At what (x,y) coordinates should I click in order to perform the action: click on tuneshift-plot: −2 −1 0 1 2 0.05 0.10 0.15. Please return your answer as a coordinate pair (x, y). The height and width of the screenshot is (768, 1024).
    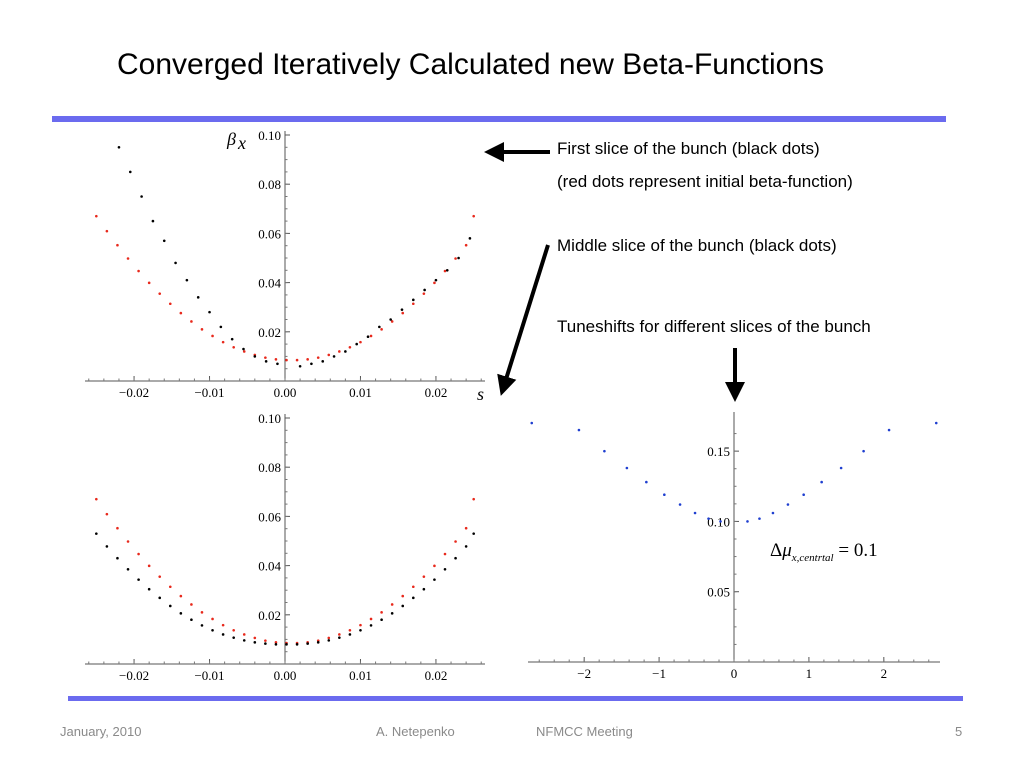
    Looking at the image, I should click on (734, 546).